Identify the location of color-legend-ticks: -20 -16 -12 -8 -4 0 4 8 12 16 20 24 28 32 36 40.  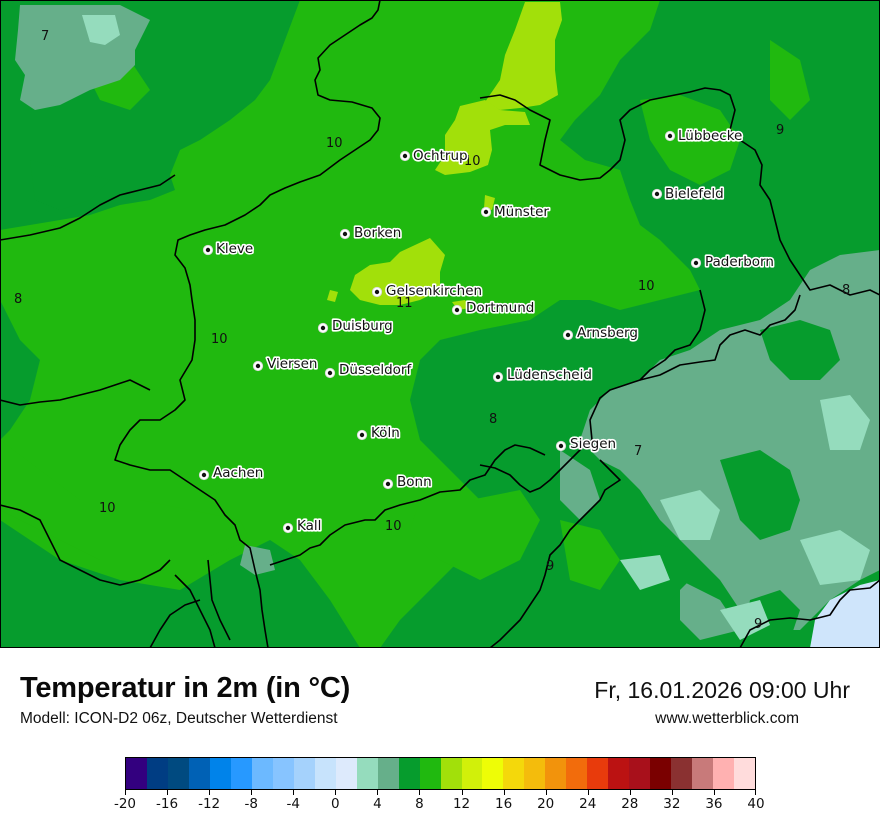
(439, 805).